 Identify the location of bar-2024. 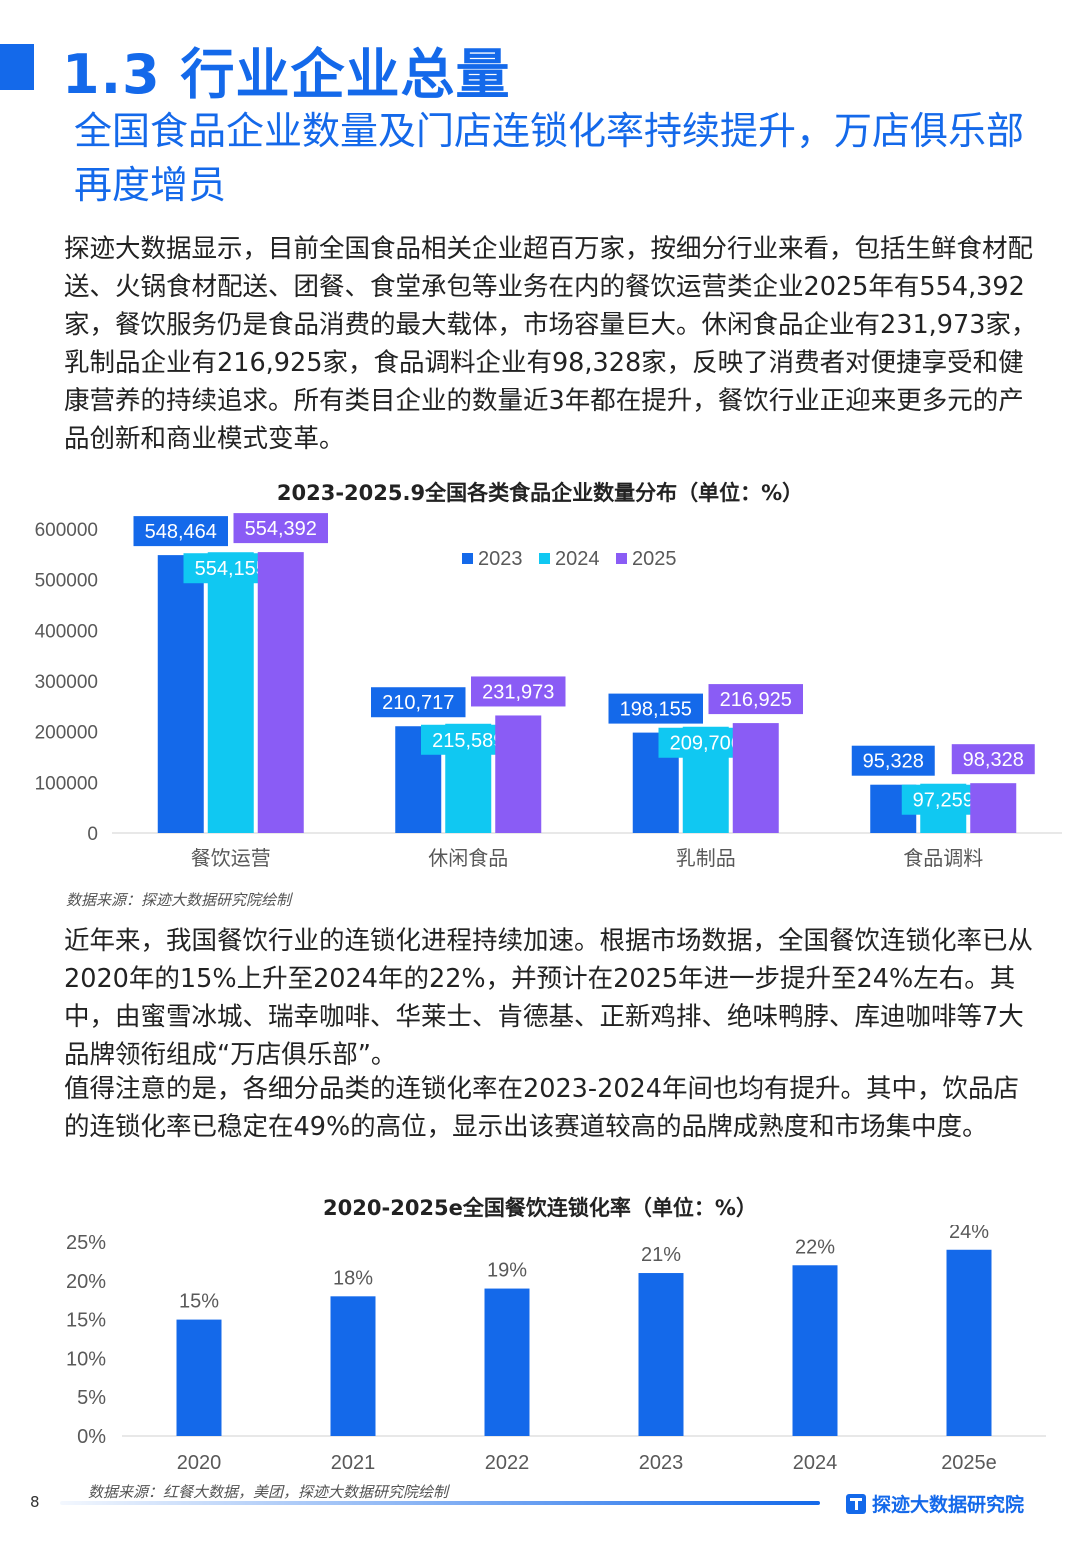
(230, 692).